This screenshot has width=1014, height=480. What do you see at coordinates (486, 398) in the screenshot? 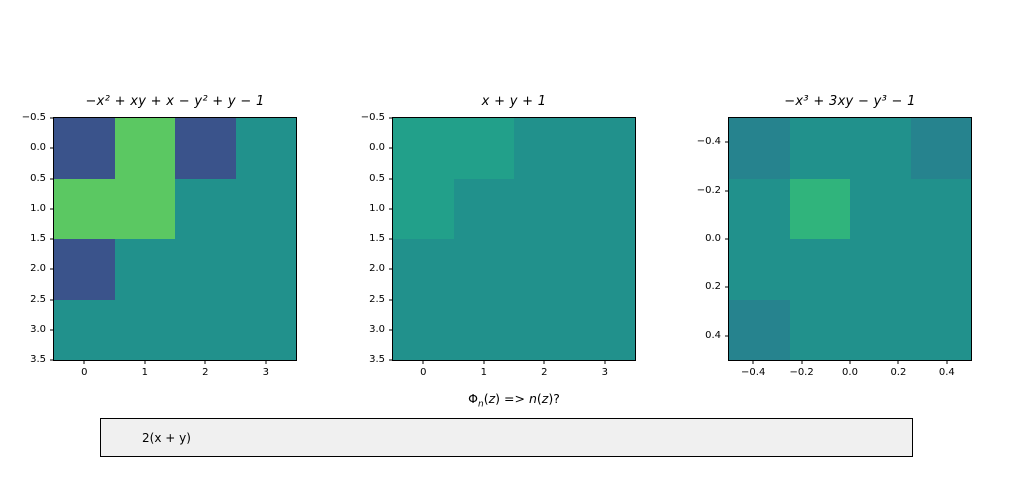
I see `x-label-part: (` at bounding box center [486, 398].